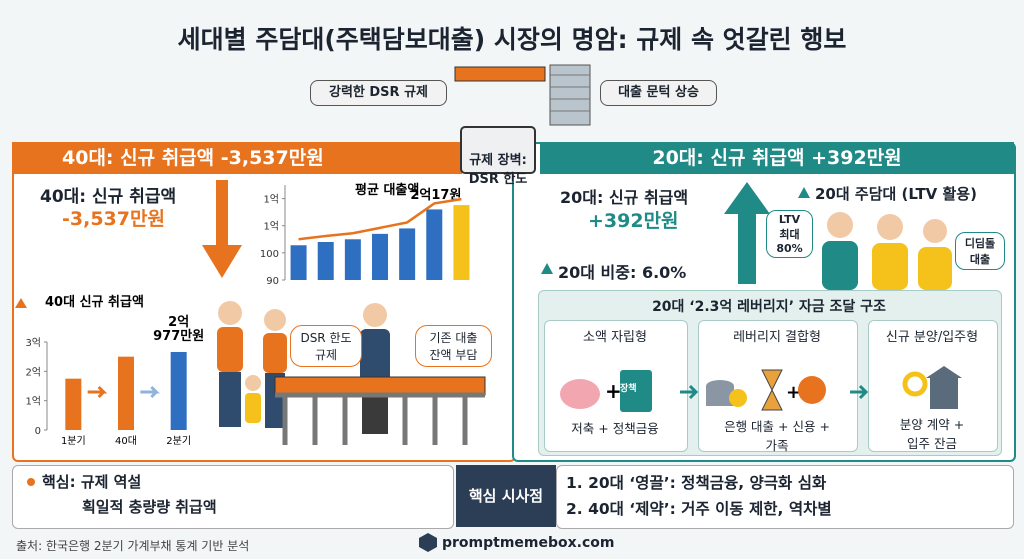 This screenshot has height=559, width=1024. What do you see at coordinates (887, 251) in the screenshot?
I see `young-people-illustration` at bounding box center [887, 251].